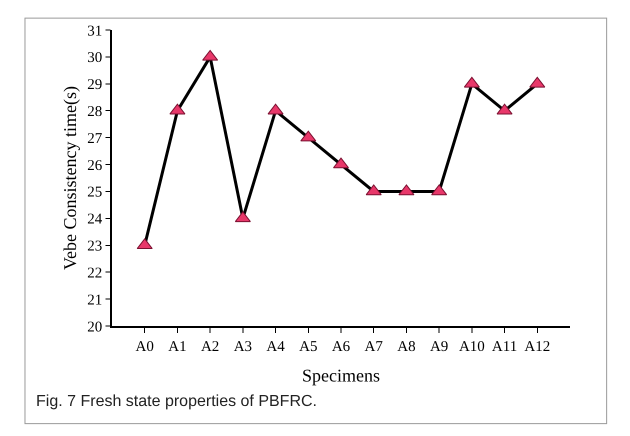 This screenshot has height=436, width=630. I want to click on x-tick-label: A6, so click(341, 346).